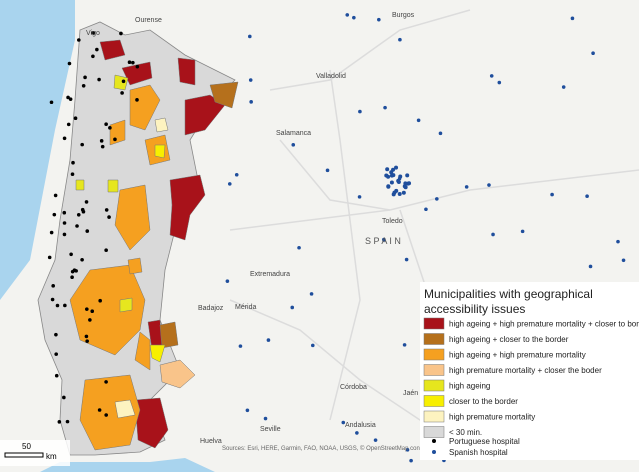 The width and height of the screenshot is (639, 472). I want to click on legend-label: high ageing + high premature mortality, so click(517, 355).